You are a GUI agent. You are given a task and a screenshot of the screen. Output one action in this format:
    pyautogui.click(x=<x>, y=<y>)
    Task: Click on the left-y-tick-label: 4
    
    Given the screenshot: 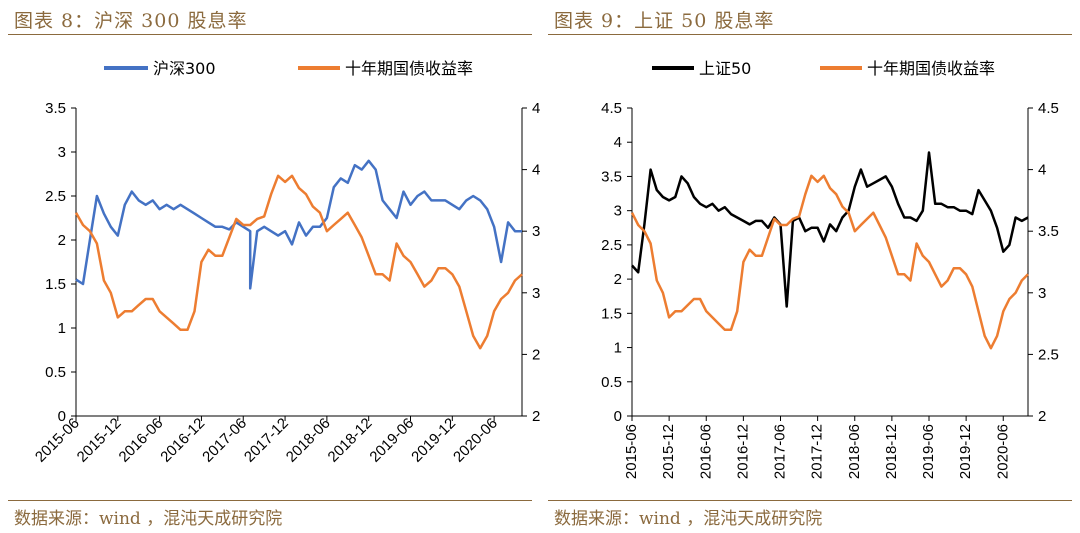 What is the action you would take?
    pyautogui.click(x=618, y=142)
    